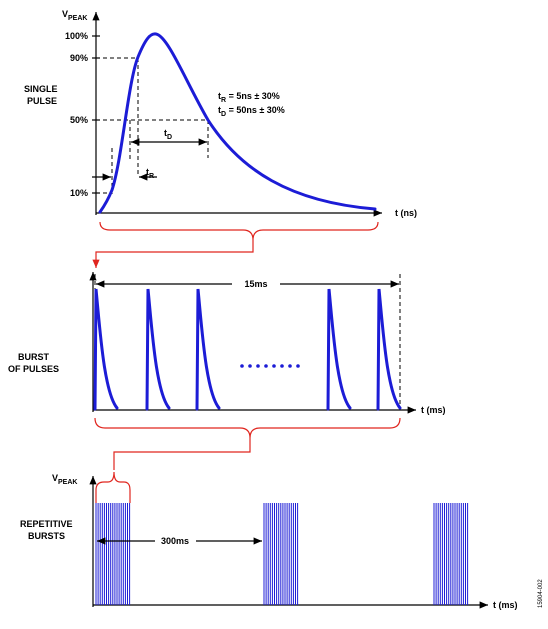 This screenshot has height=629, width=548. What do you see at coordinates (255, 284) in the screenshot?
I see `period-label: 15ms` at bounding box center [255, 284].